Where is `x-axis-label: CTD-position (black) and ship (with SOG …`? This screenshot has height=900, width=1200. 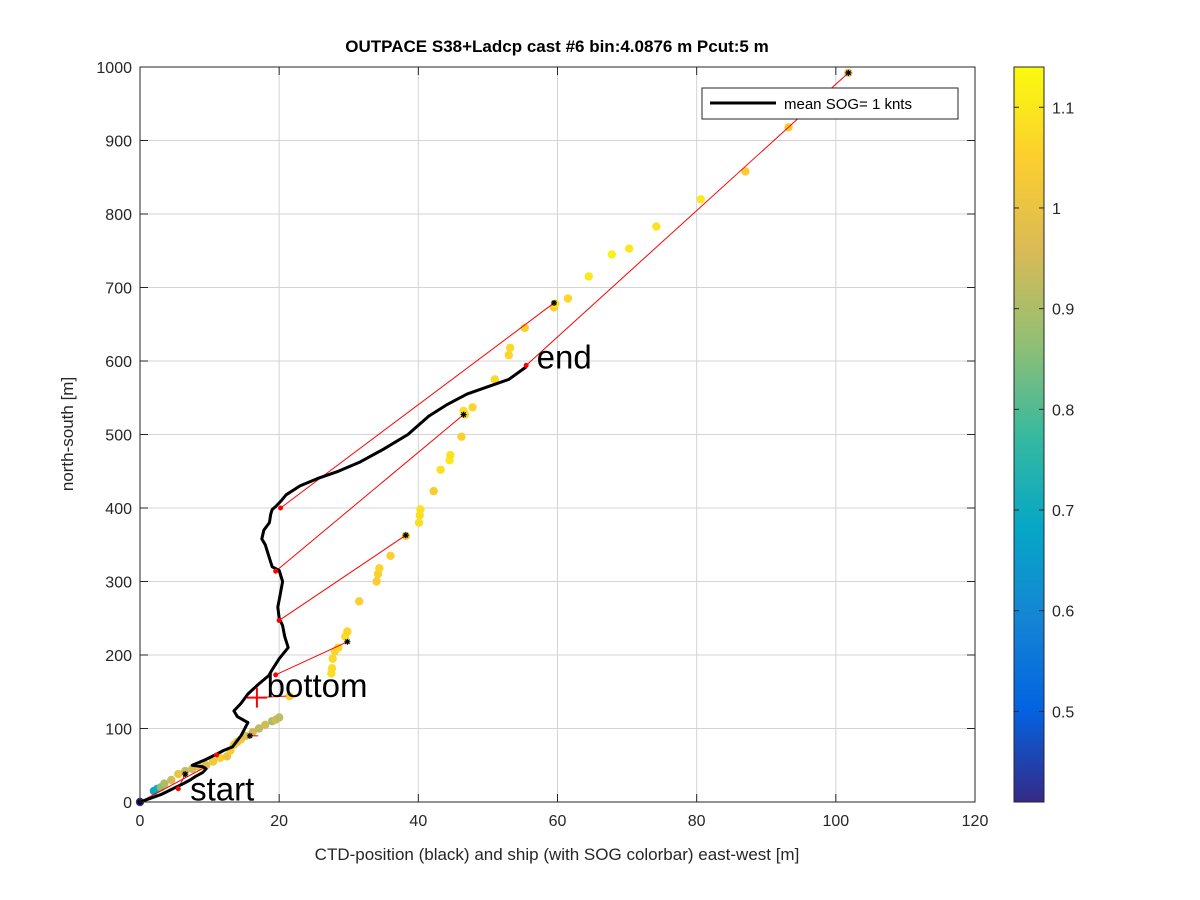 x-axis-label: CTD-position (black) and ship (with SOG … is located at coordinates (557, 854).